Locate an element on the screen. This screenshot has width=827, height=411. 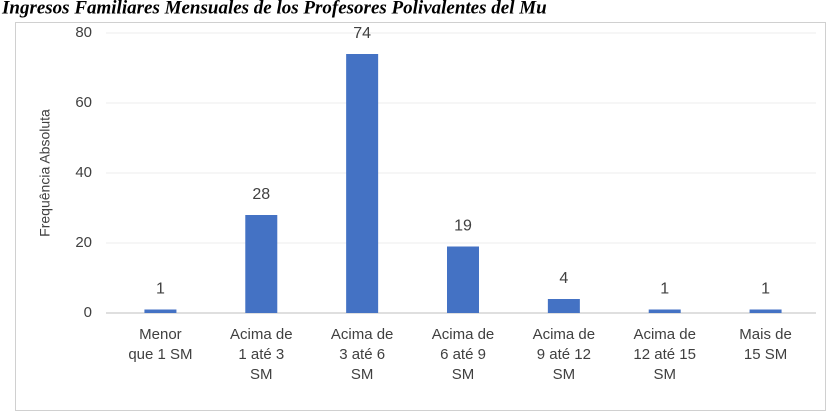
x-tick-label: Acima de 3 até 6 SM is located at coordinates (362, 354).